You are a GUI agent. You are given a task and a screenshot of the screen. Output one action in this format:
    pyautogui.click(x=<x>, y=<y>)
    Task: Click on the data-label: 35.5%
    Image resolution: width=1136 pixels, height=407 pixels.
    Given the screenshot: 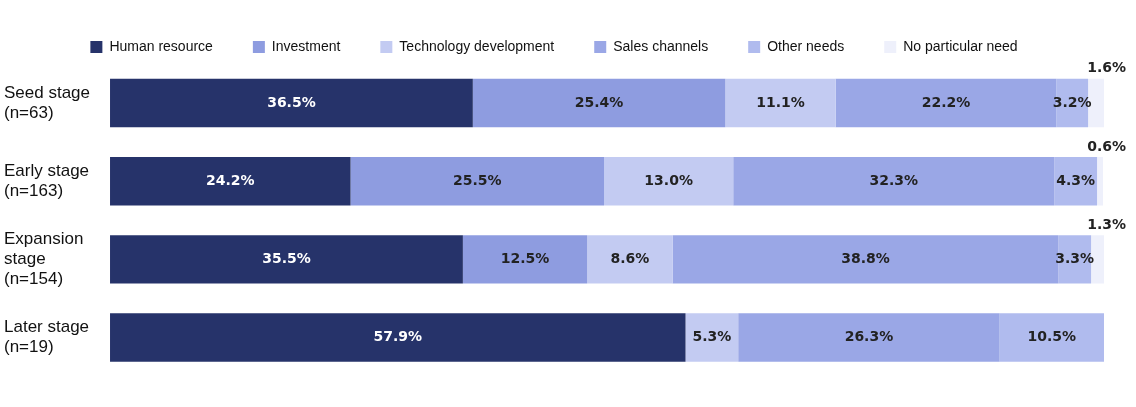 What is the action you would take?
    pyautogui.click(x=286, y=258)
    